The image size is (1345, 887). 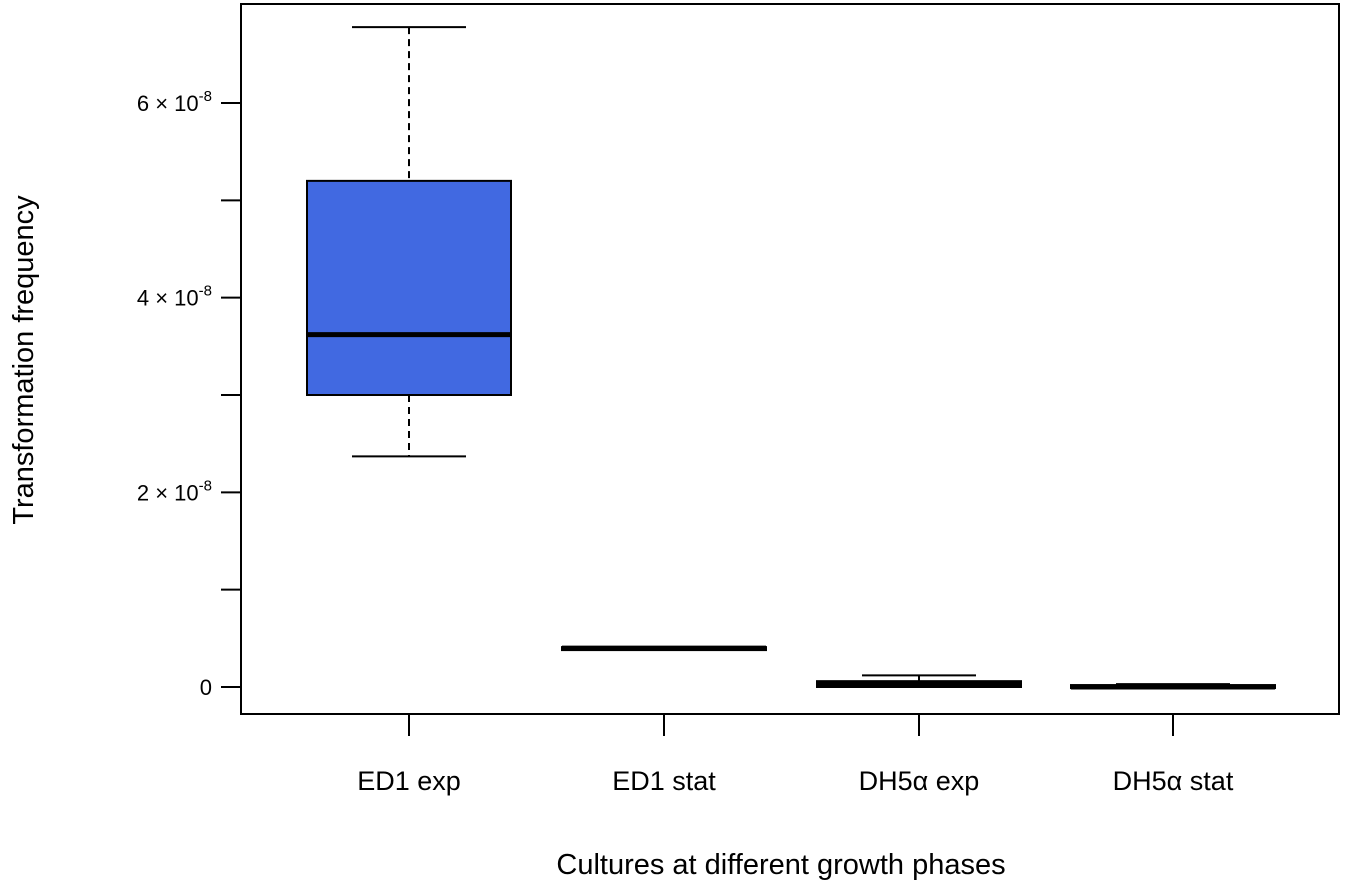 I want to click on y-tick-label-0: 0, so click(x=206, y=687).